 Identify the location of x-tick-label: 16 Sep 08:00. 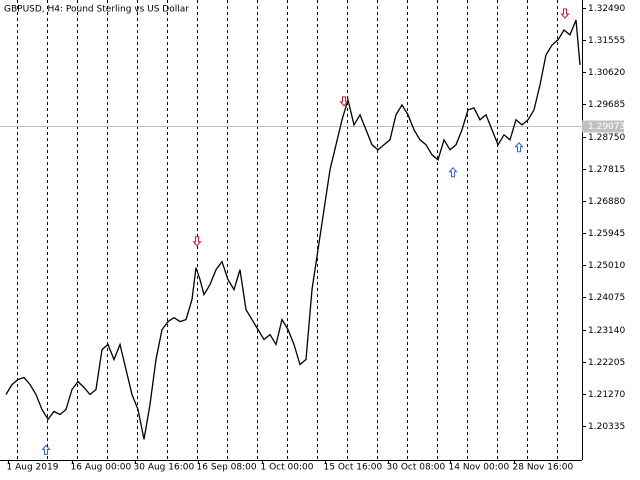
(227, 468).